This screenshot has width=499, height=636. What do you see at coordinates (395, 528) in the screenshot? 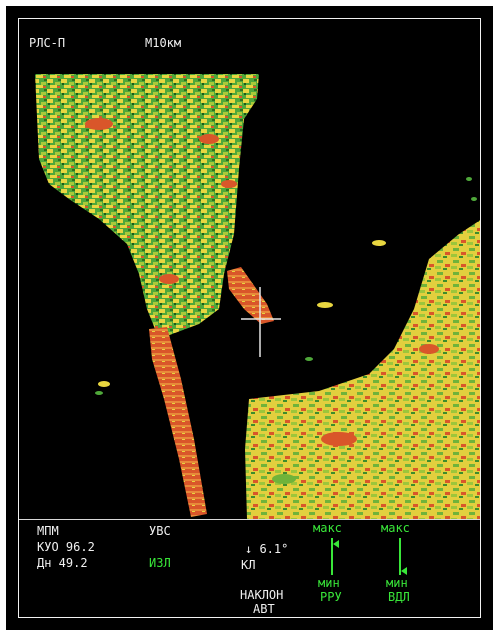
I see `vdl-max-label: макс` at bounding box center [395, 528].